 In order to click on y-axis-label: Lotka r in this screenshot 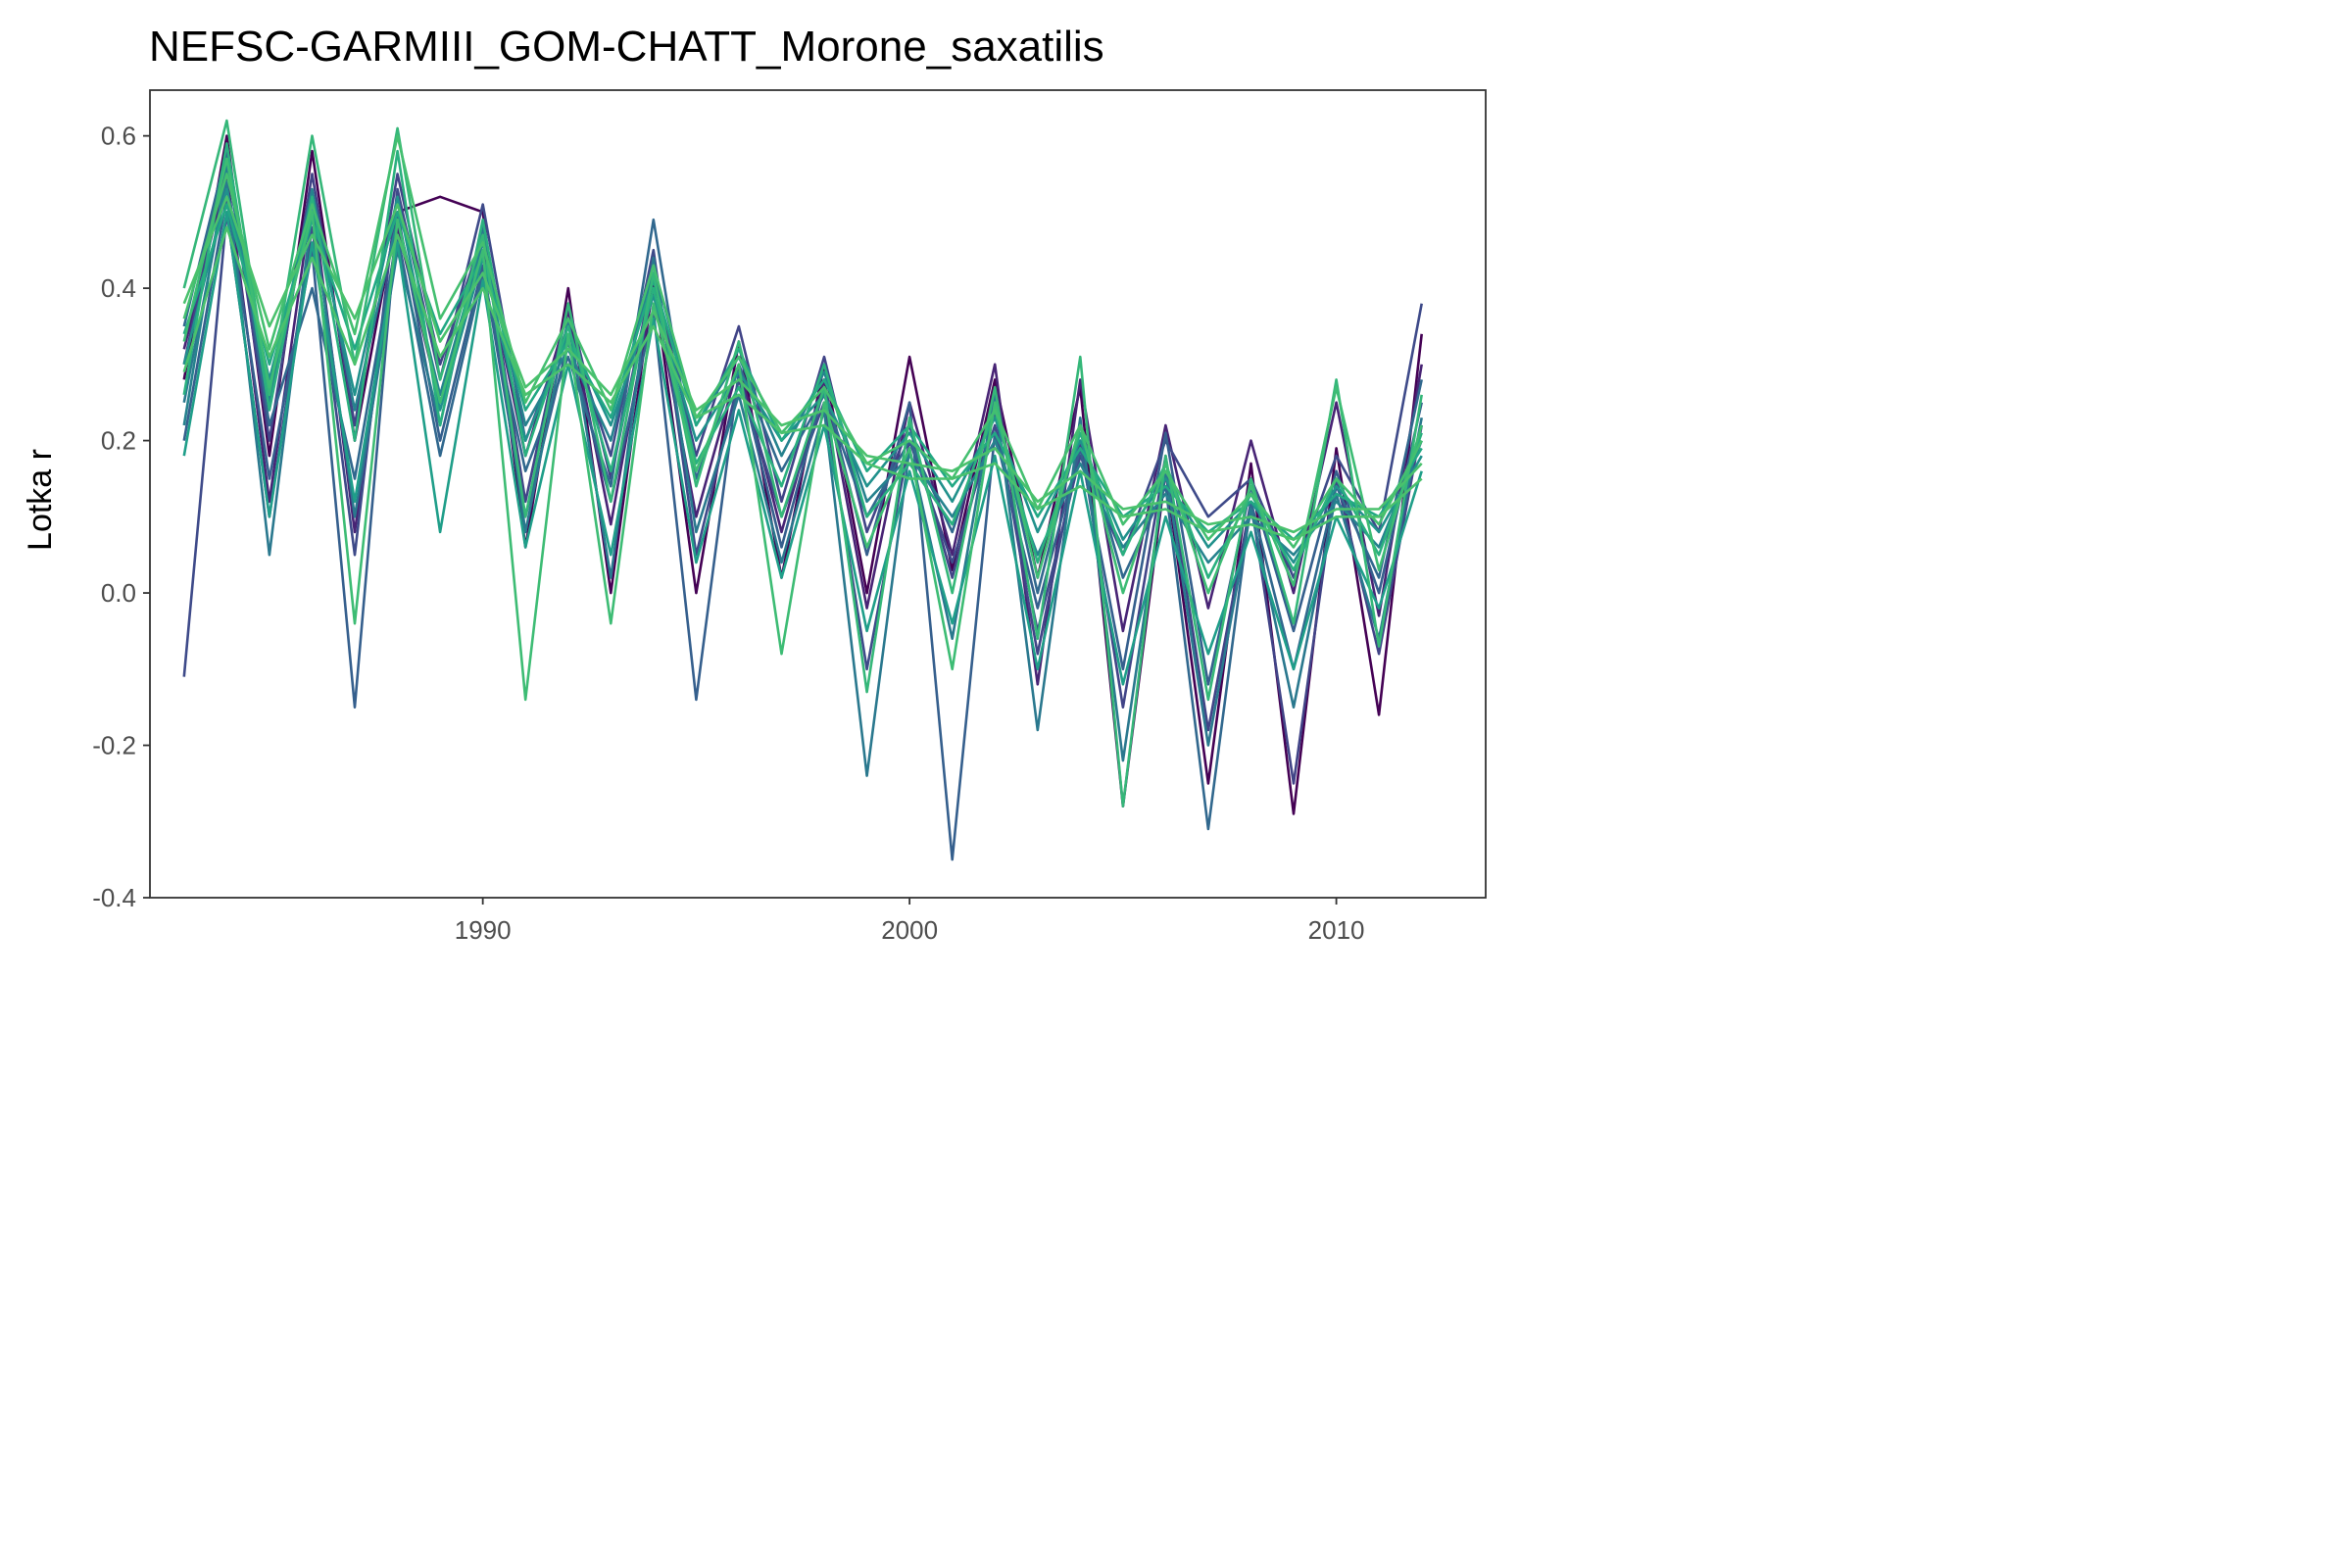, I will do `click(40, 500)`.